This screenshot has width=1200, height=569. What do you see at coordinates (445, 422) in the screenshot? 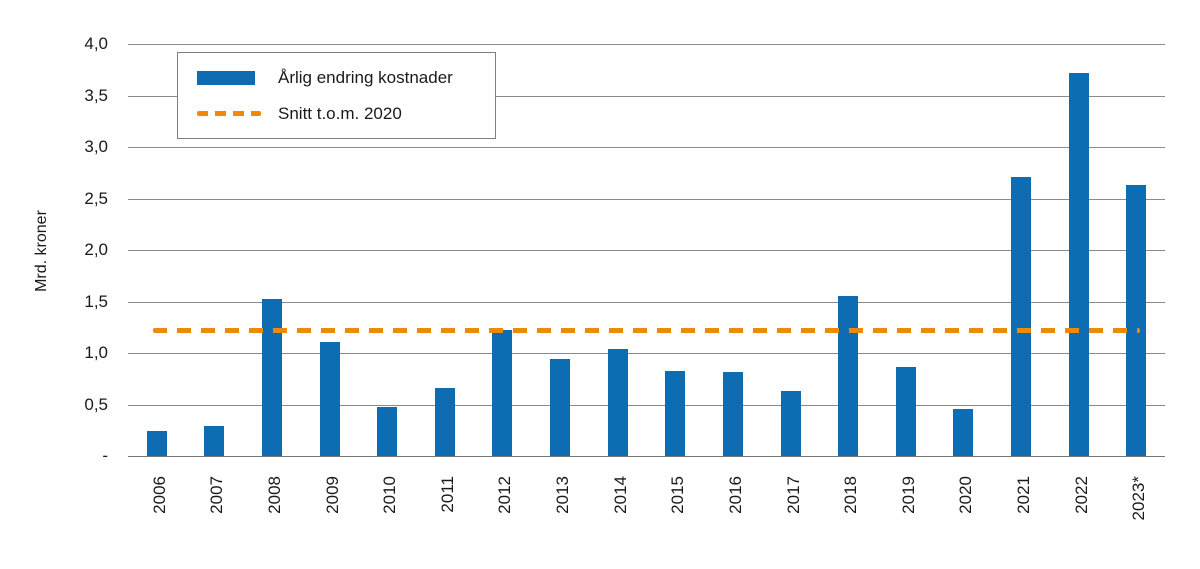
I see `bar-2011` at bounding box center [445, 422].